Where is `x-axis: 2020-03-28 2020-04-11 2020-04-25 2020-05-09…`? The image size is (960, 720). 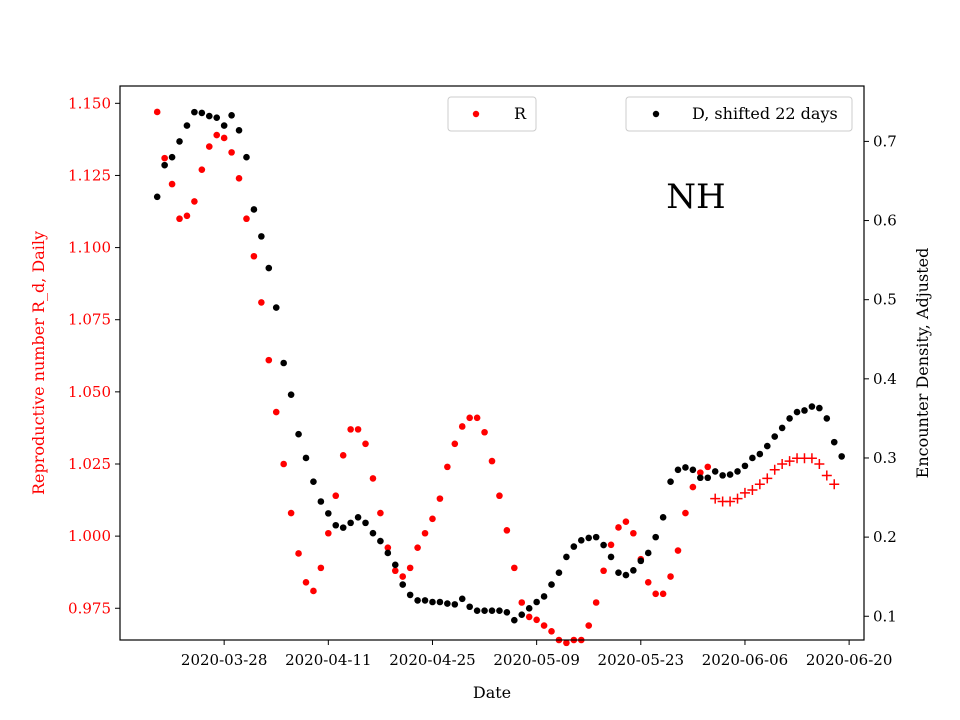
x-axis: 2020-03-28 2020-04-11 2020-04-25 2020-05-09… is located at coordinates (536, 654).